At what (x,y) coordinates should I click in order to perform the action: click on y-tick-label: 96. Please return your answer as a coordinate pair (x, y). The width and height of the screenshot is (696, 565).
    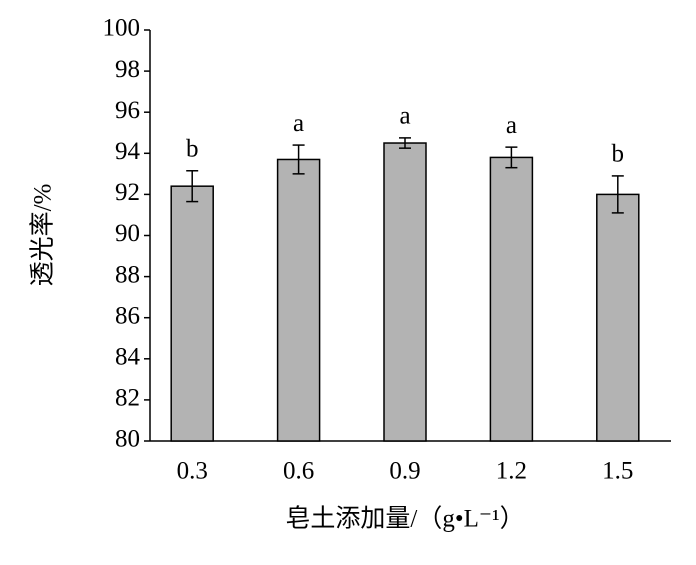
    Looking at the image, I should click on (127, 110).